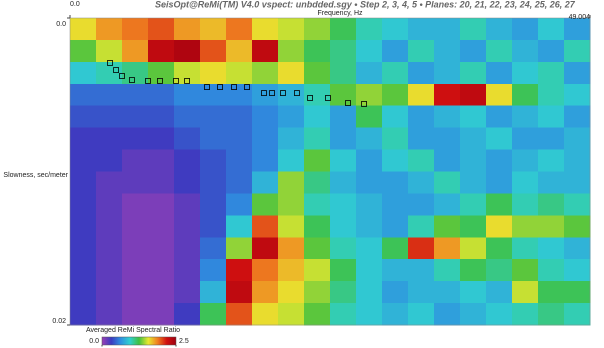 This screenshot has width=604, height=348. What do you see at coordinates (35, 175) in the screenshot?
I see `y-axis-label: Slowness, sec/meter` at bounding box center [35, 175].